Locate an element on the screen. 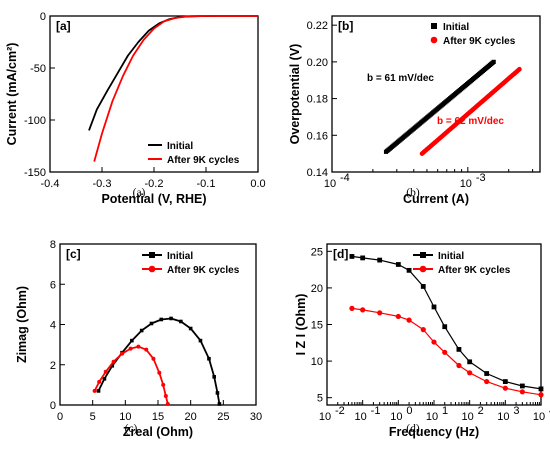  panel-tag: [a] is located at coordinates (63, 26).